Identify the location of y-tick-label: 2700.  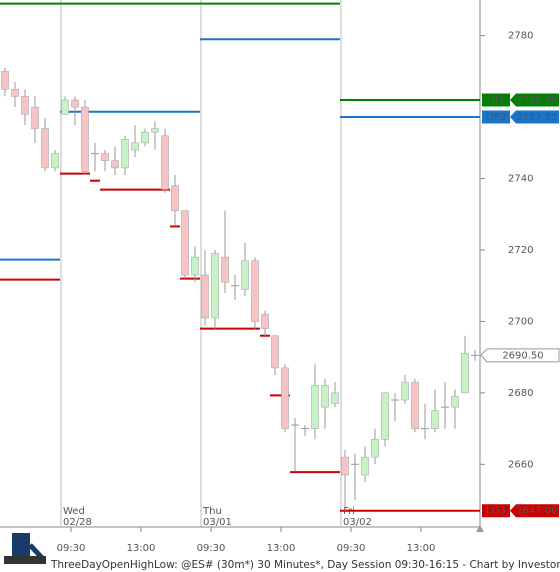
(520, 321).